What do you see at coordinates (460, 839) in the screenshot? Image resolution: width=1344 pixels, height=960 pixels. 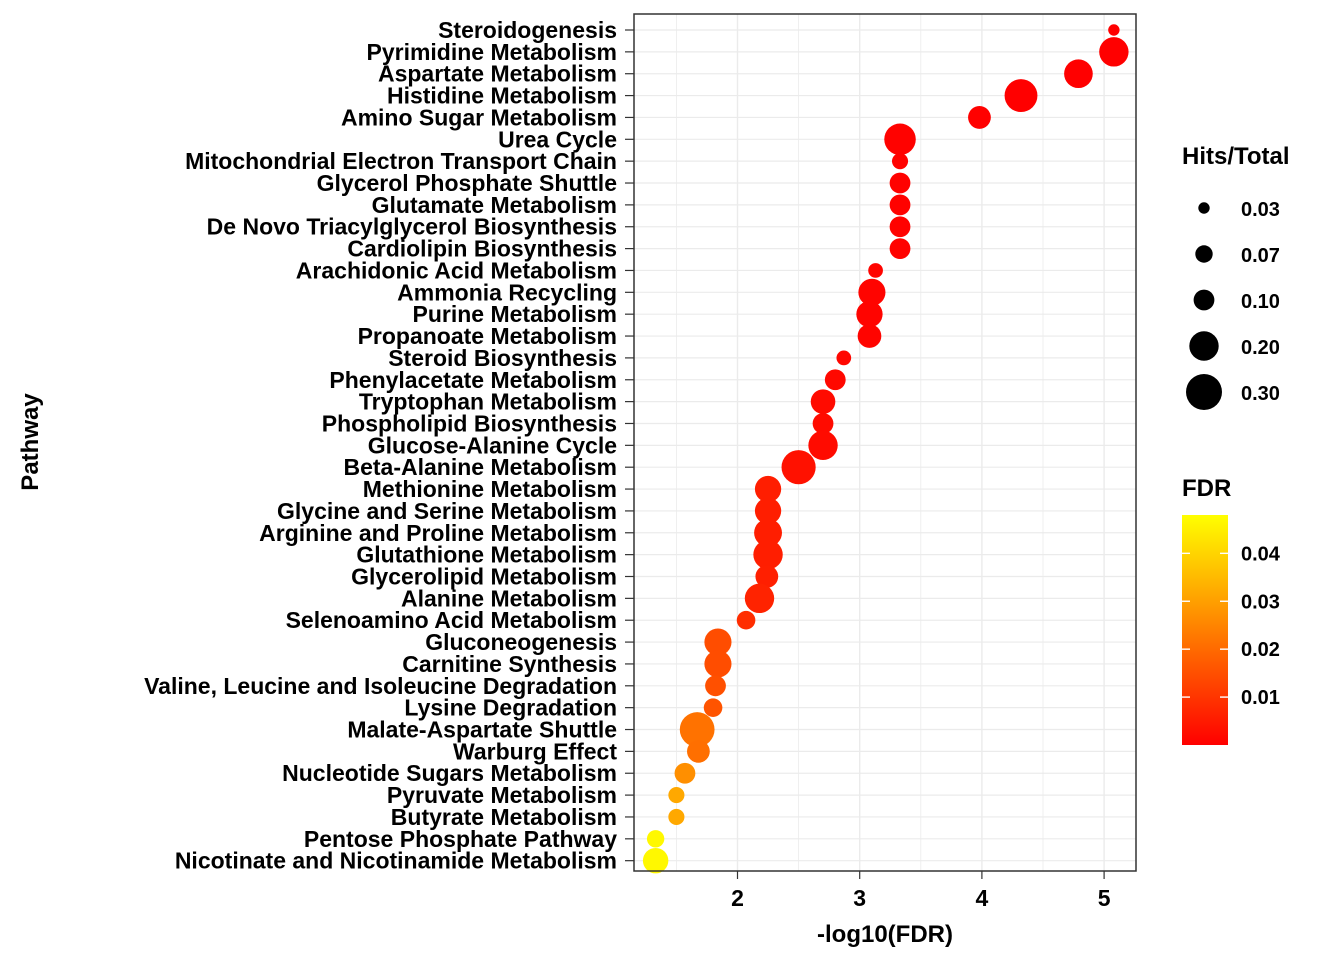 I see `y-tick-label: Pentose Phosphate Pathway` at bounding box center [460, 839].